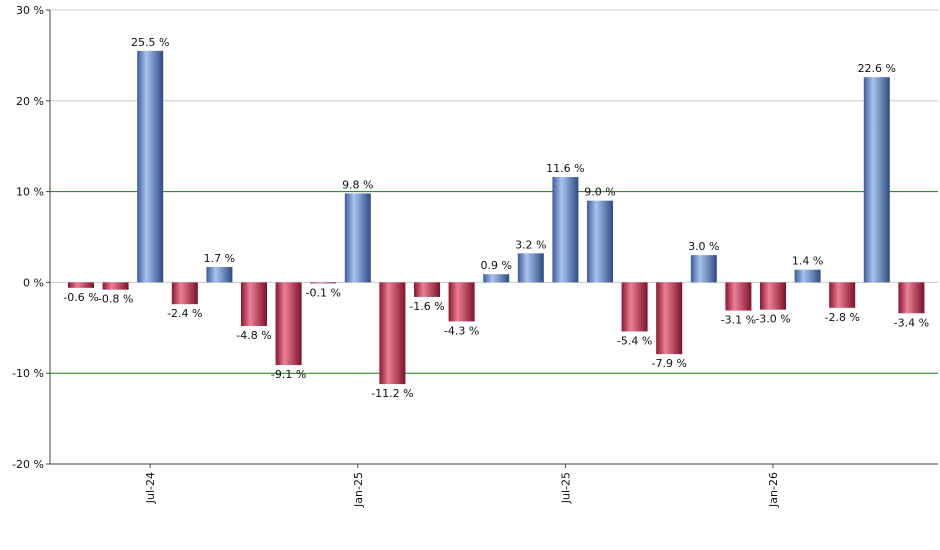  Describe the element at coordinates (738, 320) in the screenshot. I see `bar-value-label: -3.1 %` at that location.